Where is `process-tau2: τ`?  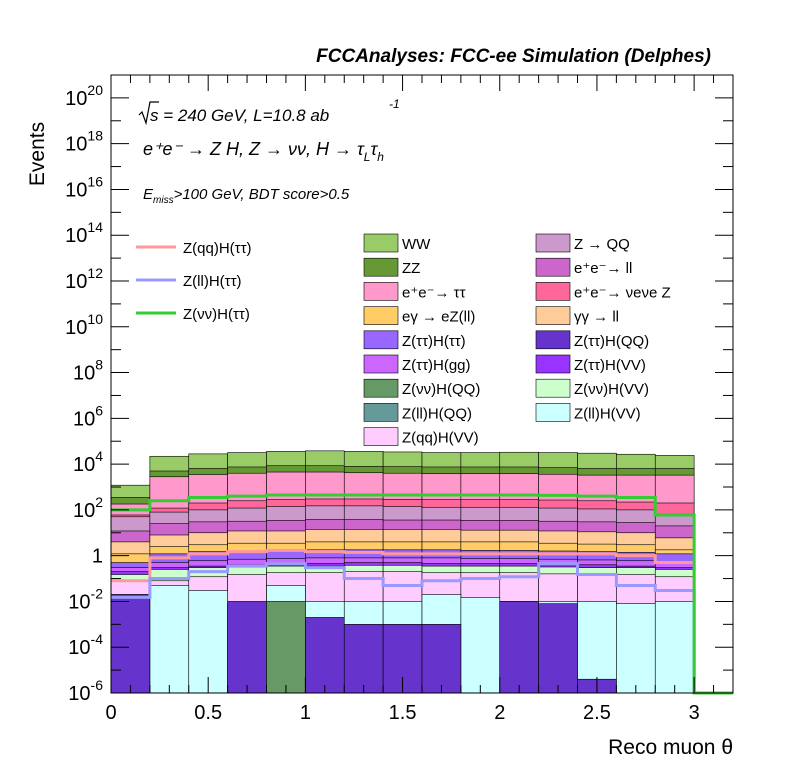 process-tau2: τ is located at coordinates (374, 149).